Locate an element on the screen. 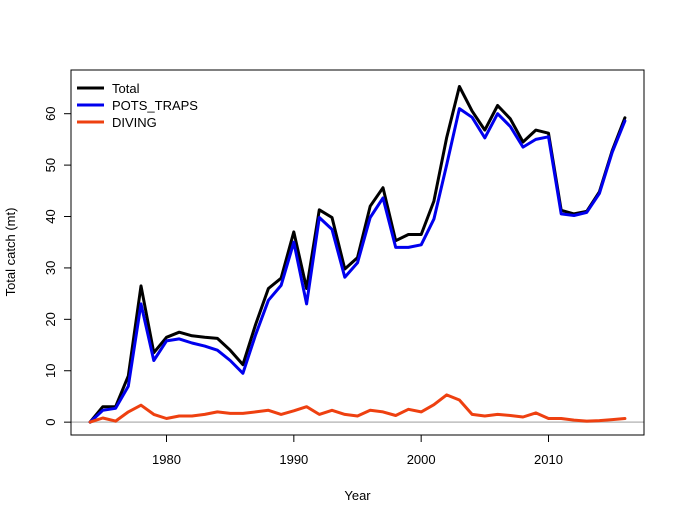  legend-label-diving: DIVING is located at coordinates (134, 122).